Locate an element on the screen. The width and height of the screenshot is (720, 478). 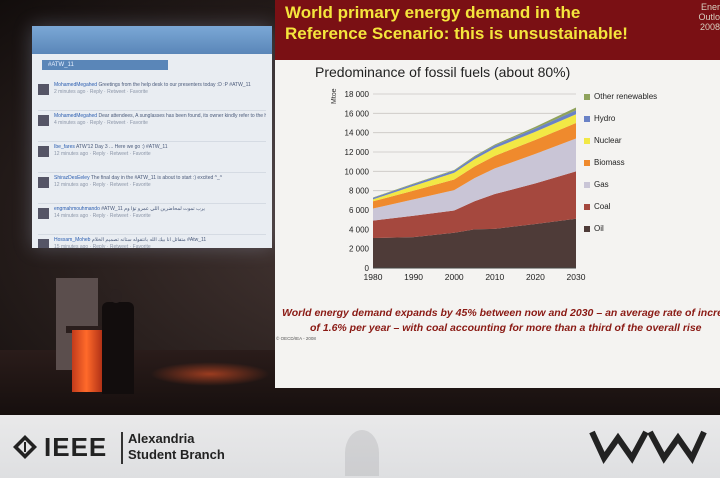
floor-light-glow is located at coordinates (210, 374).